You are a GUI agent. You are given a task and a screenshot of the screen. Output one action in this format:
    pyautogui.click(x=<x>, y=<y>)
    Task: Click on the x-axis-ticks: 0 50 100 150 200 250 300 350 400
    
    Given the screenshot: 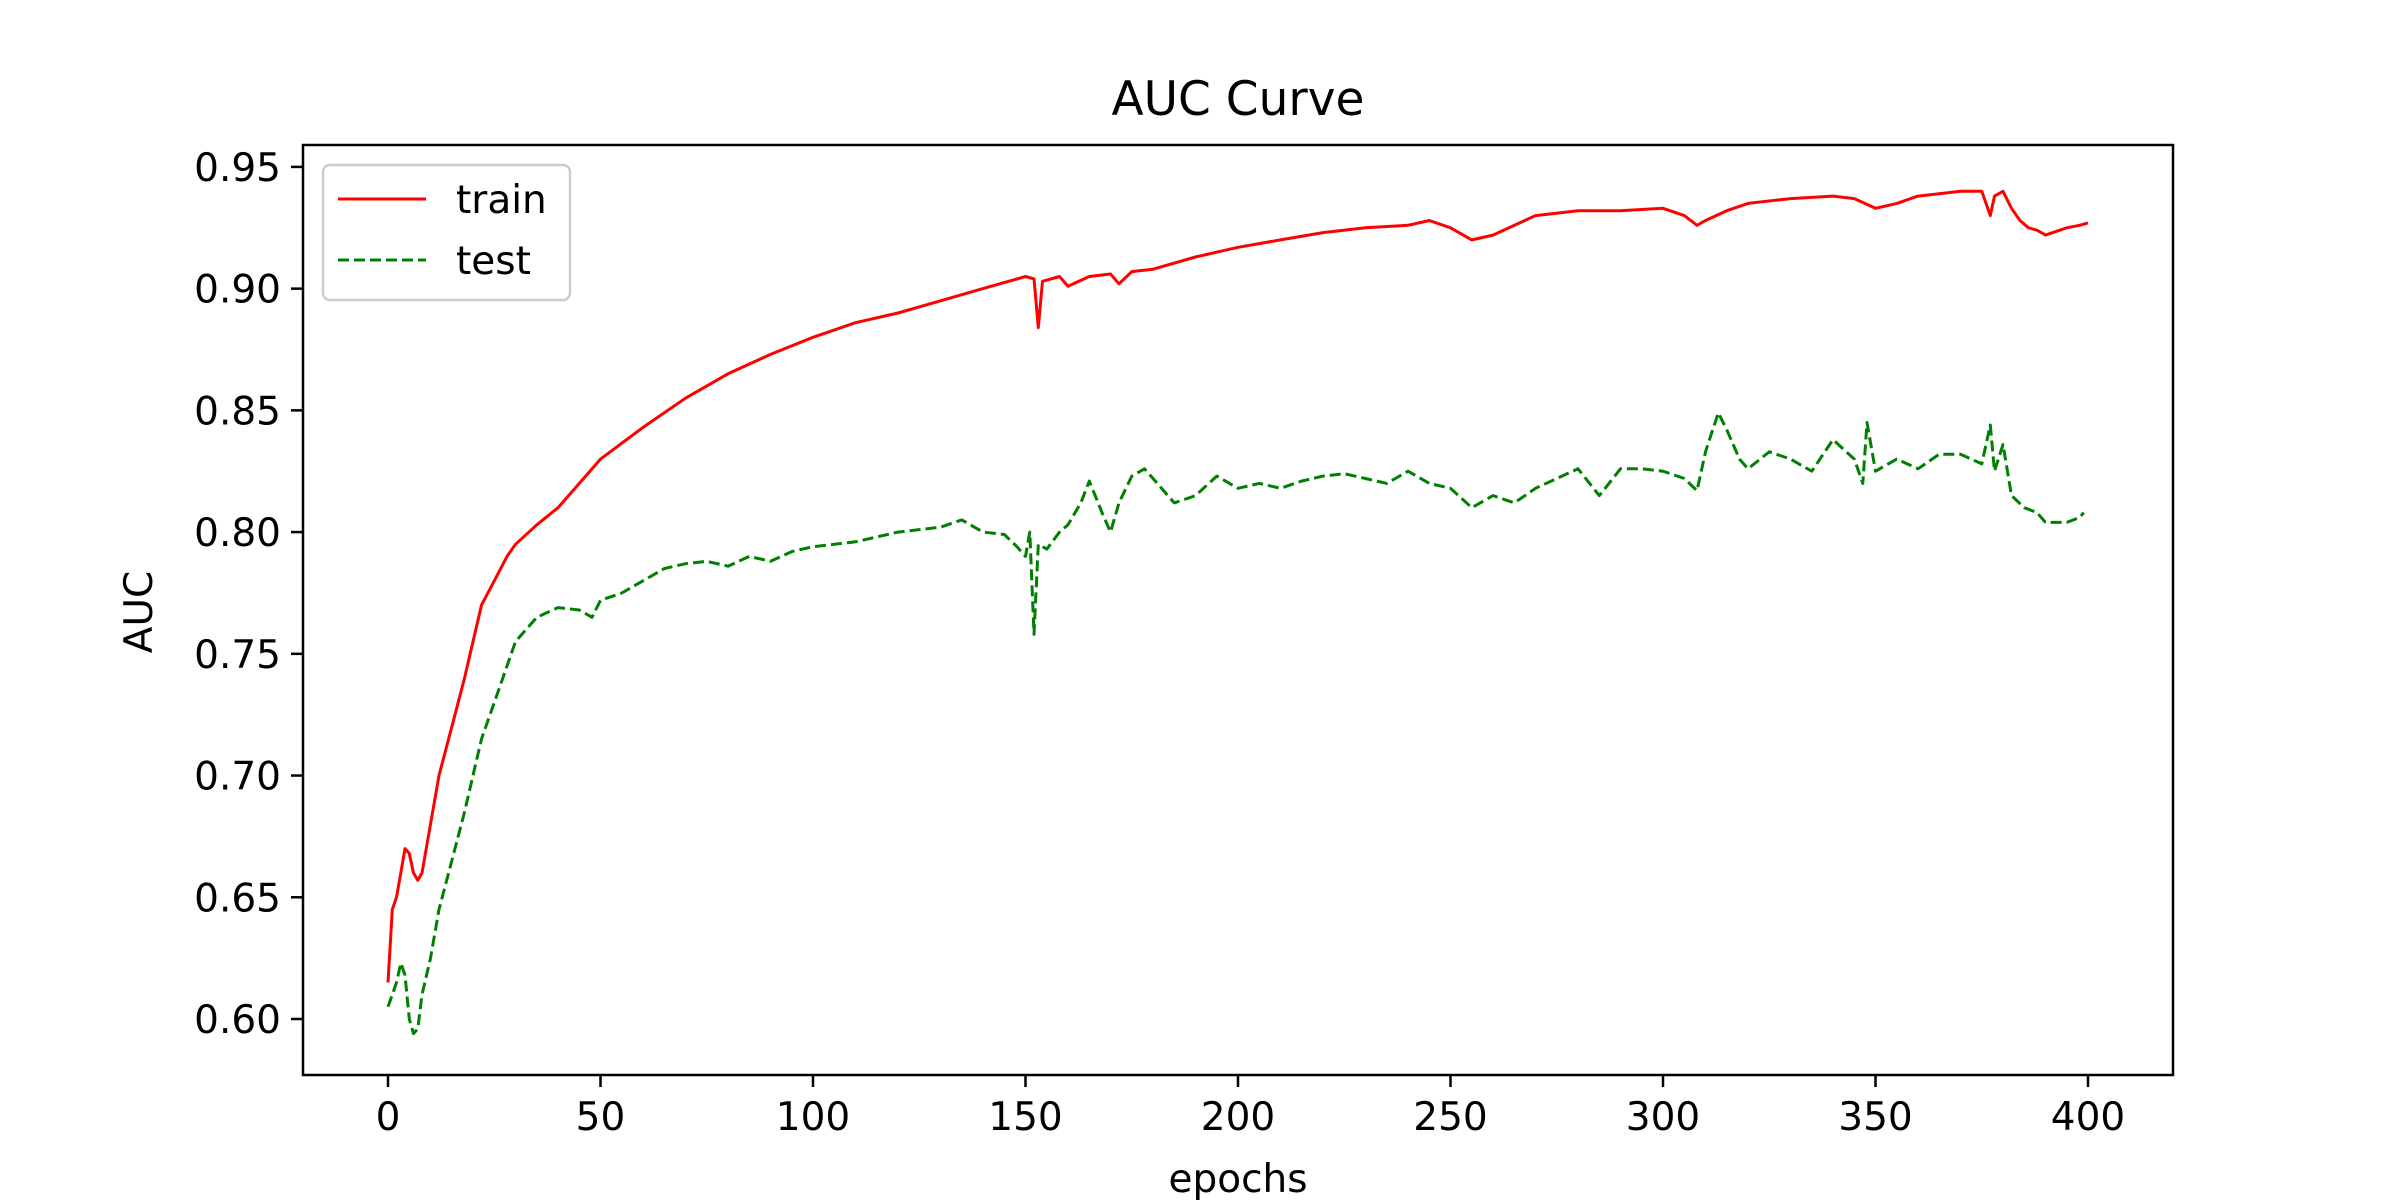 What is the action you would take?
    pyautogui.click(x=1250, y=1107)
    